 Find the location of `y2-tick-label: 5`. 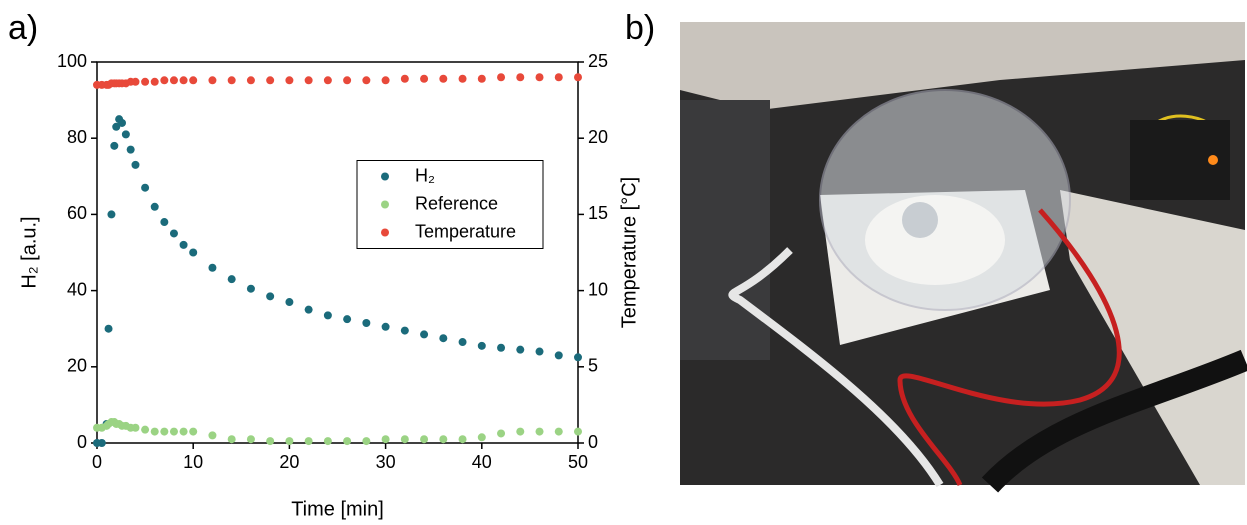

y2-tick-label: 5 is located at coordinates (593, 366).